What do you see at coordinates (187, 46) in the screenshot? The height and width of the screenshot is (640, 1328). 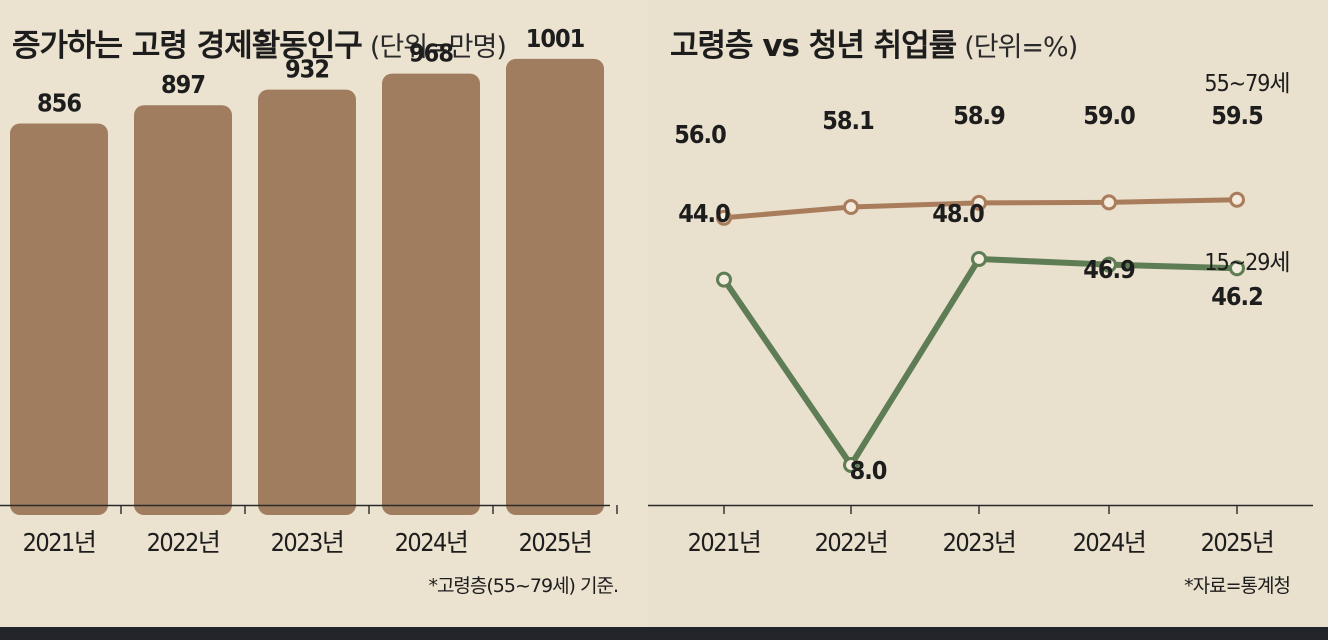 I see `bar-chart-title-text: 증가하는 고령 경제활동인구` at bounding box center [187, 46].